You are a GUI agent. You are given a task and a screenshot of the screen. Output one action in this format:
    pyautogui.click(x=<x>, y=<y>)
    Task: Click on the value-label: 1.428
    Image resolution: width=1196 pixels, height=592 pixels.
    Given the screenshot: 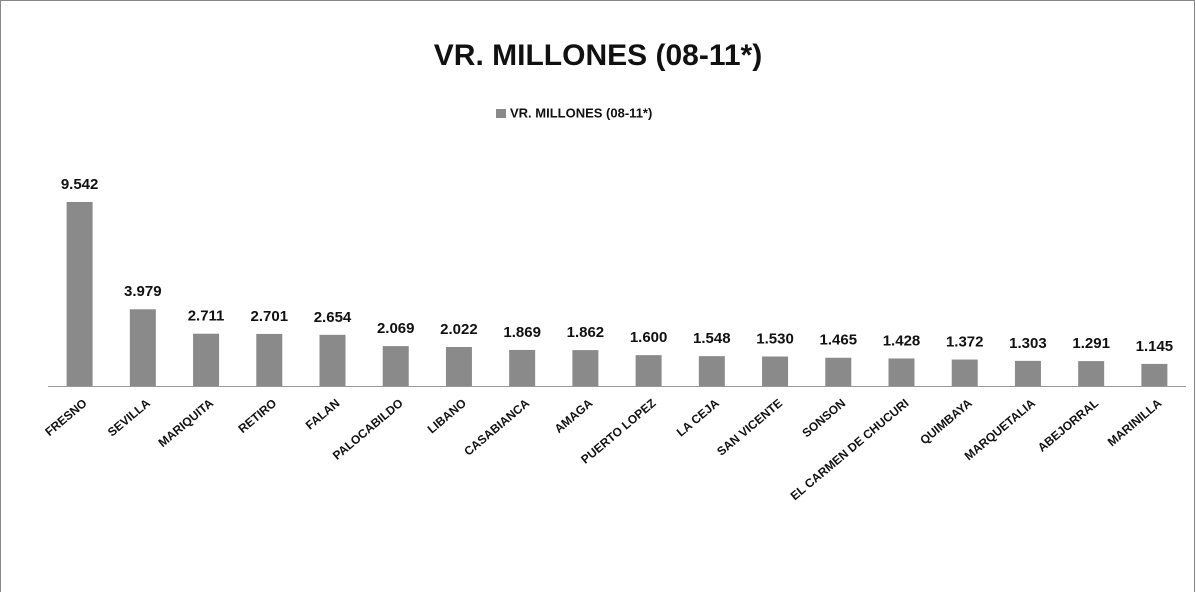 What is the action you would take?
    pyautogui.click(x=902, y=340)
    